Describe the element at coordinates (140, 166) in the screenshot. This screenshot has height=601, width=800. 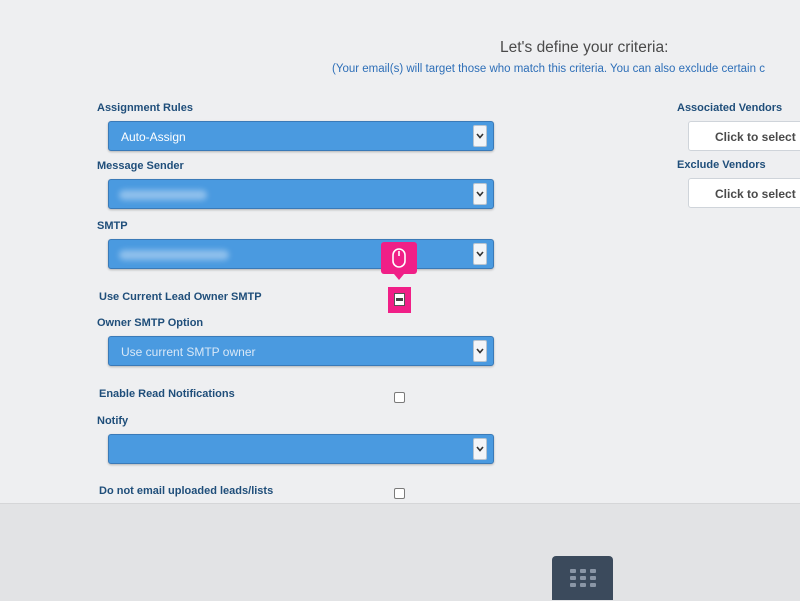
I see `message-sender-label: Message Sender` at that location.